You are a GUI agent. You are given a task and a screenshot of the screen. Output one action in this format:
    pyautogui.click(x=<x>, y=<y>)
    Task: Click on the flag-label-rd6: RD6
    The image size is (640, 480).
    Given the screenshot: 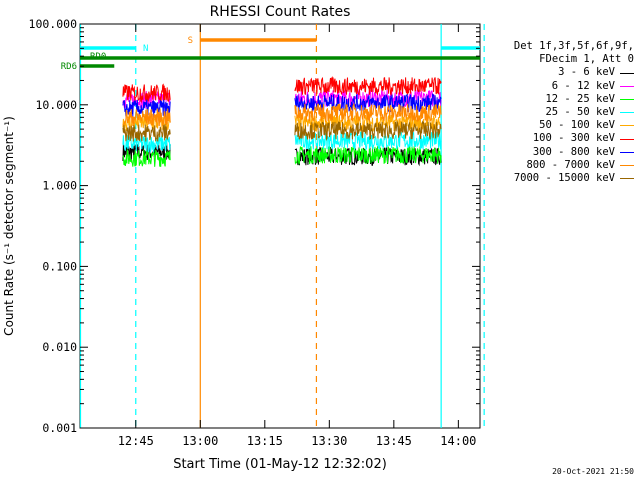 What is the action you would take?
    pyautogui.click(x=69, y=67)
    